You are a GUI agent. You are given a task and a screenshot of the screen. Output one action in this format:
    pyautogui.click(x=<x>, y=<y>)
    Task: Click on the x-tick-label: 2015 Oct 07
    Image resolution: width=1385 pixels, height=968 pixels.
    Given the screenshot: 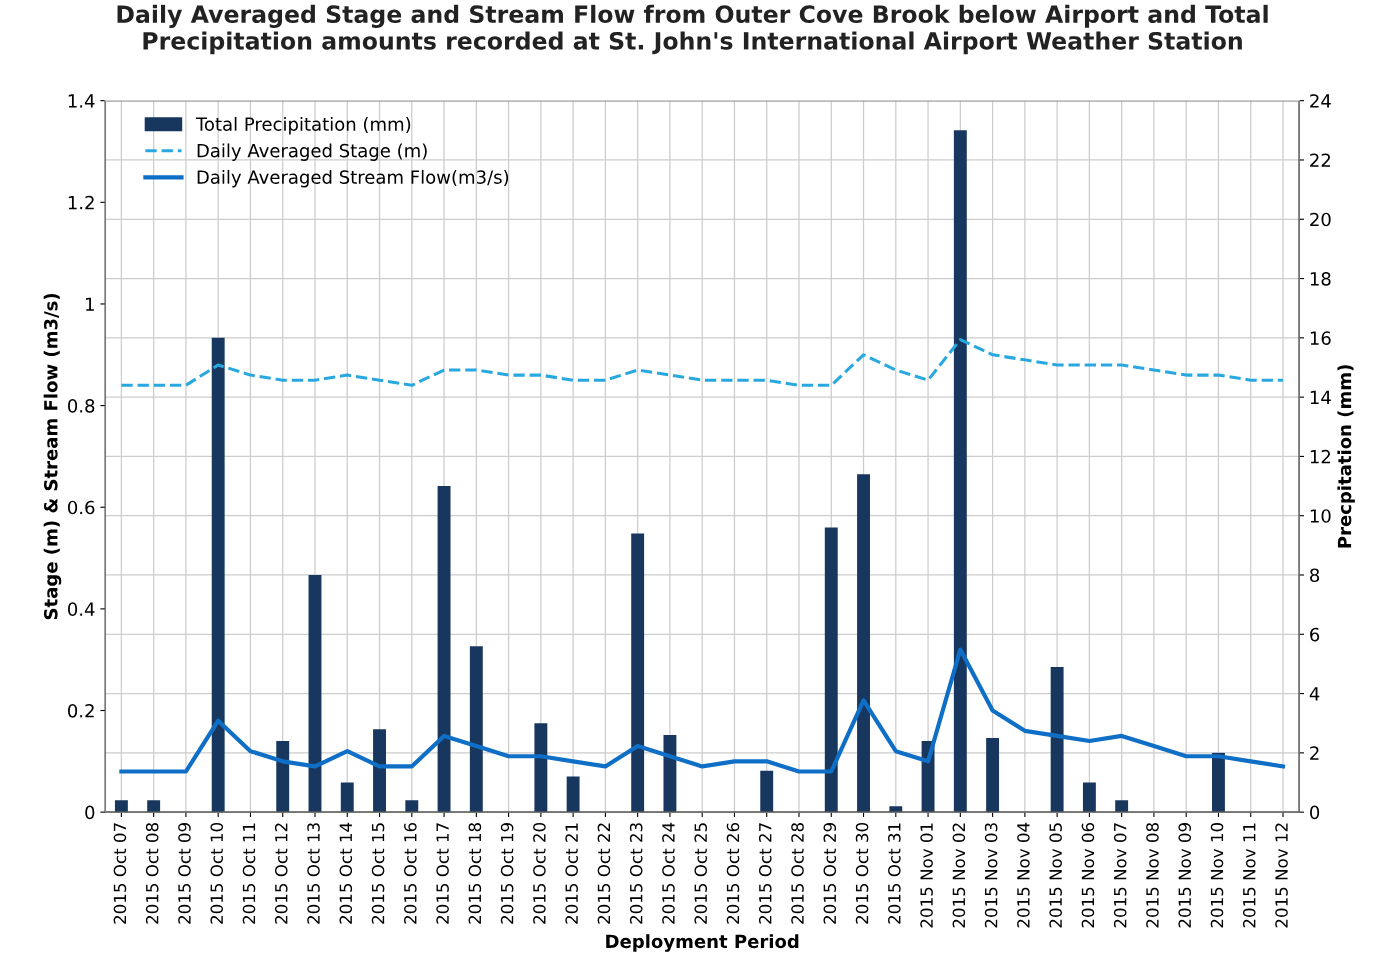 What is the action you would take?
    pyautogui.click(x=120, y=873)
    